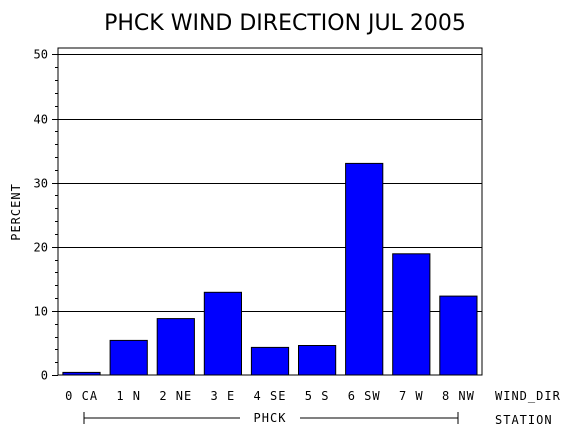  I want to click on y-tick-label-0: 0, so click(44, 376).